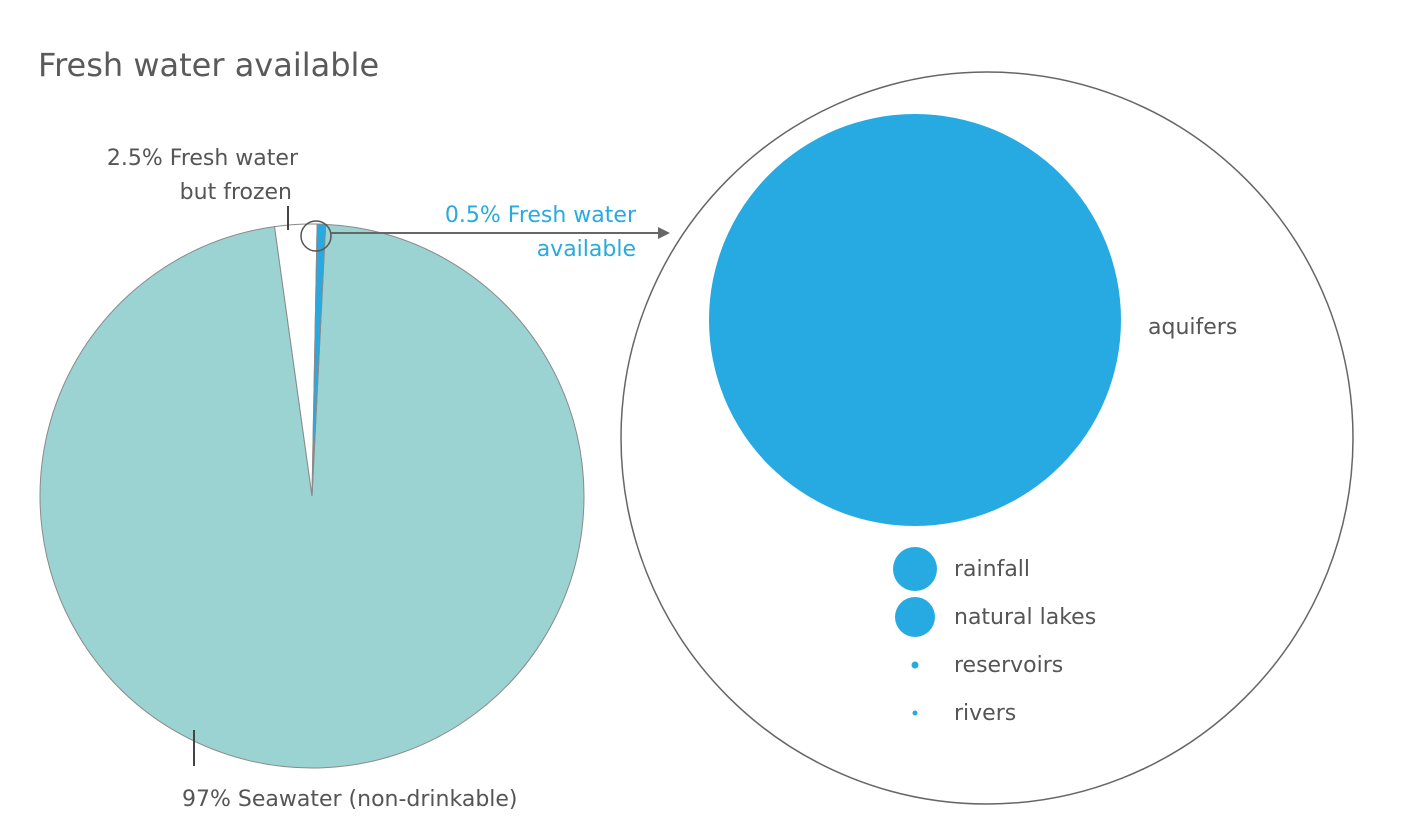 Image resolution: width=1401 pixels, height=824 pixels. What do you see at coordinates (350, 799) in the screenshot?
I see `slice-label-seawater: 97% Seawater (non-drinkable)` at bounding box center [350, 799].